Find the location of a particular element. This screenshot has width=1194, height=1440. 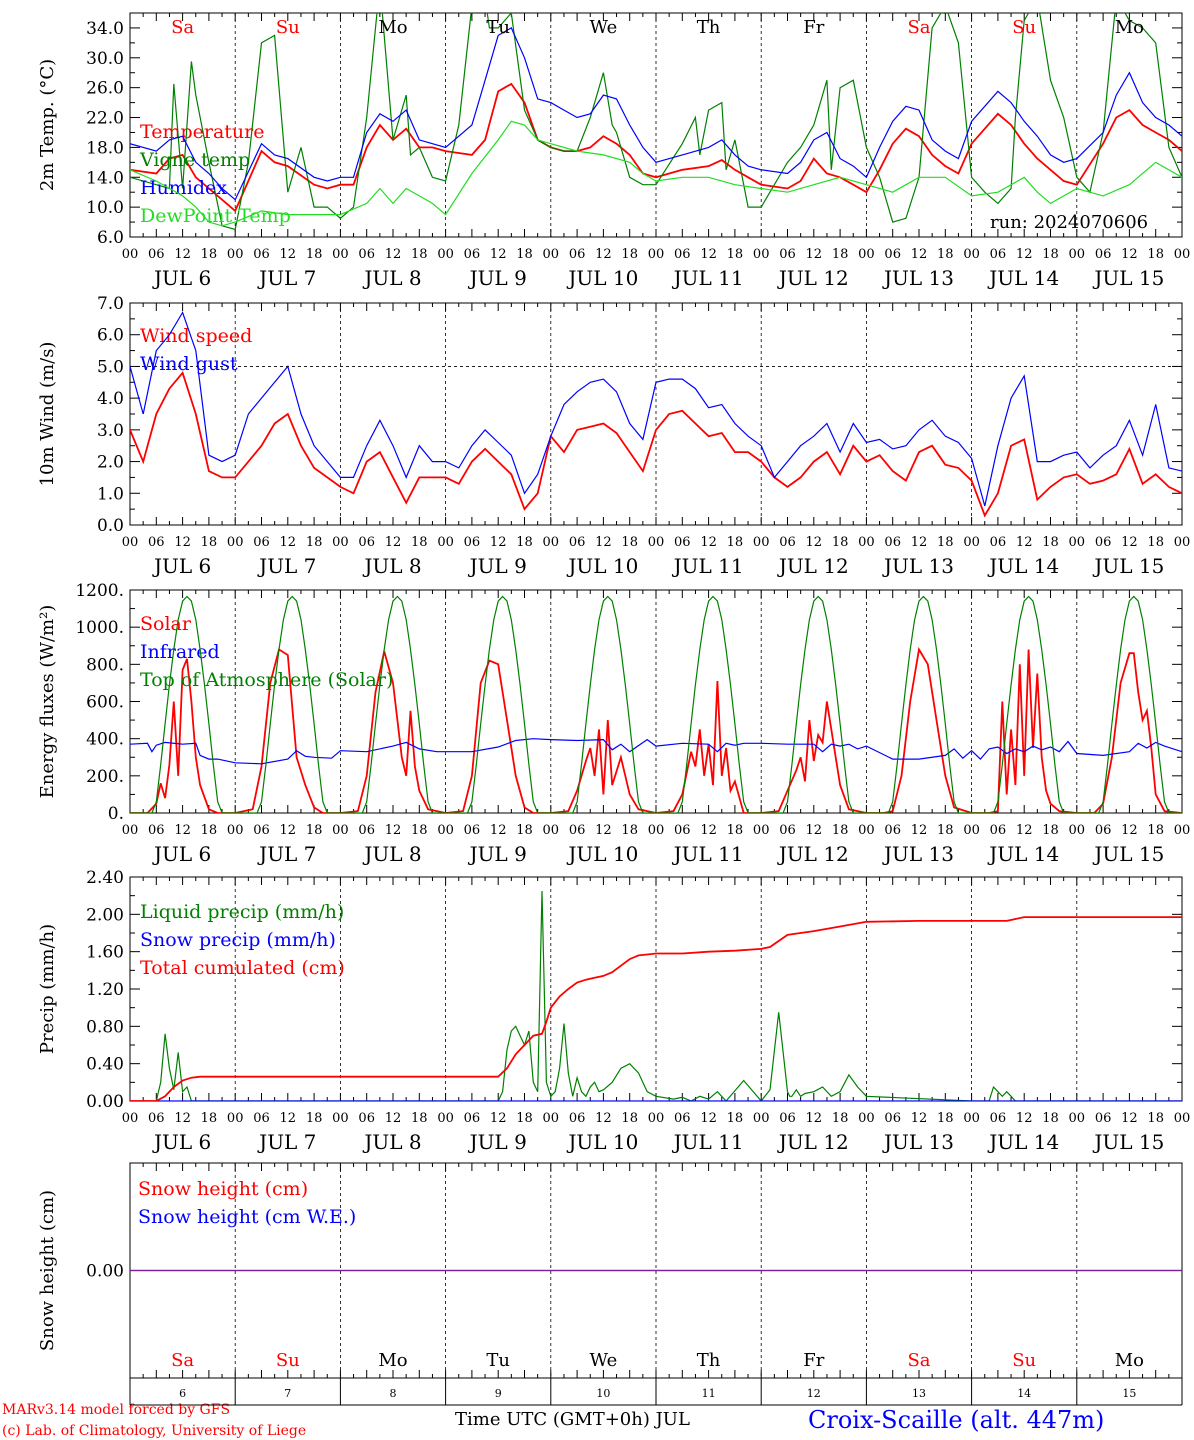

series-line-humidex is located at coordinates (656, 114).